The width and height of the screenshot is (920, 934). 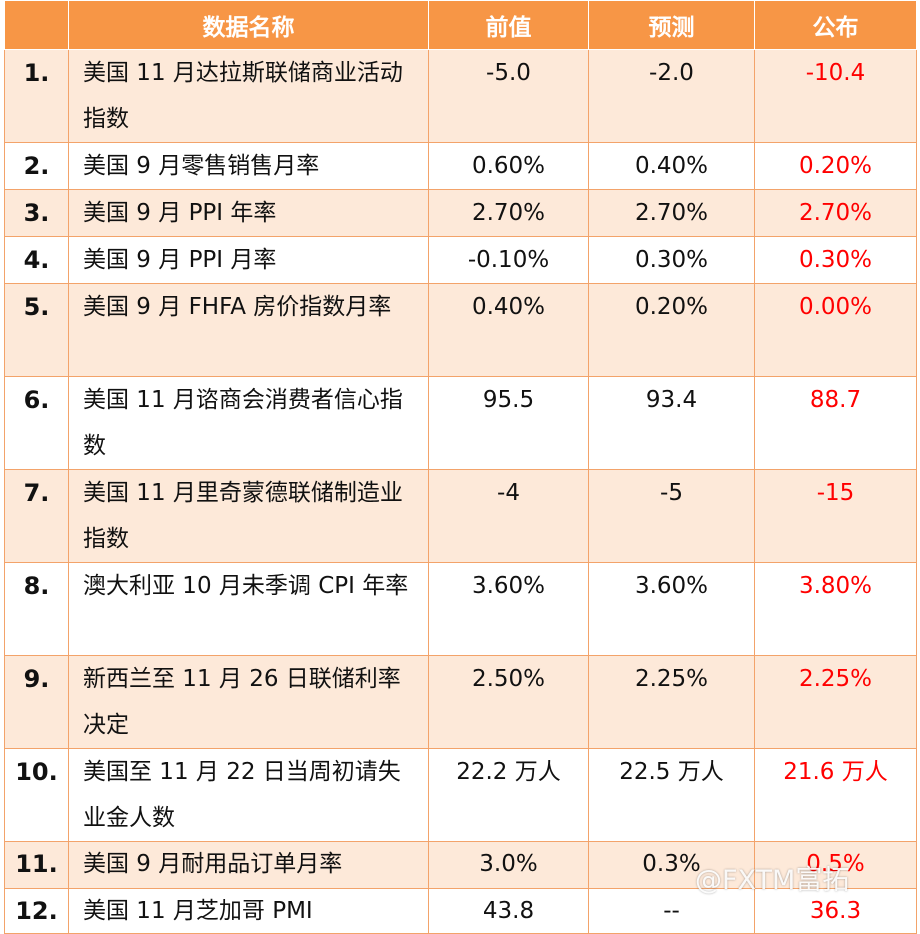 I want to click on row-name: 美国 11 月芝加哥 PMI, so click(x=248, y=911).